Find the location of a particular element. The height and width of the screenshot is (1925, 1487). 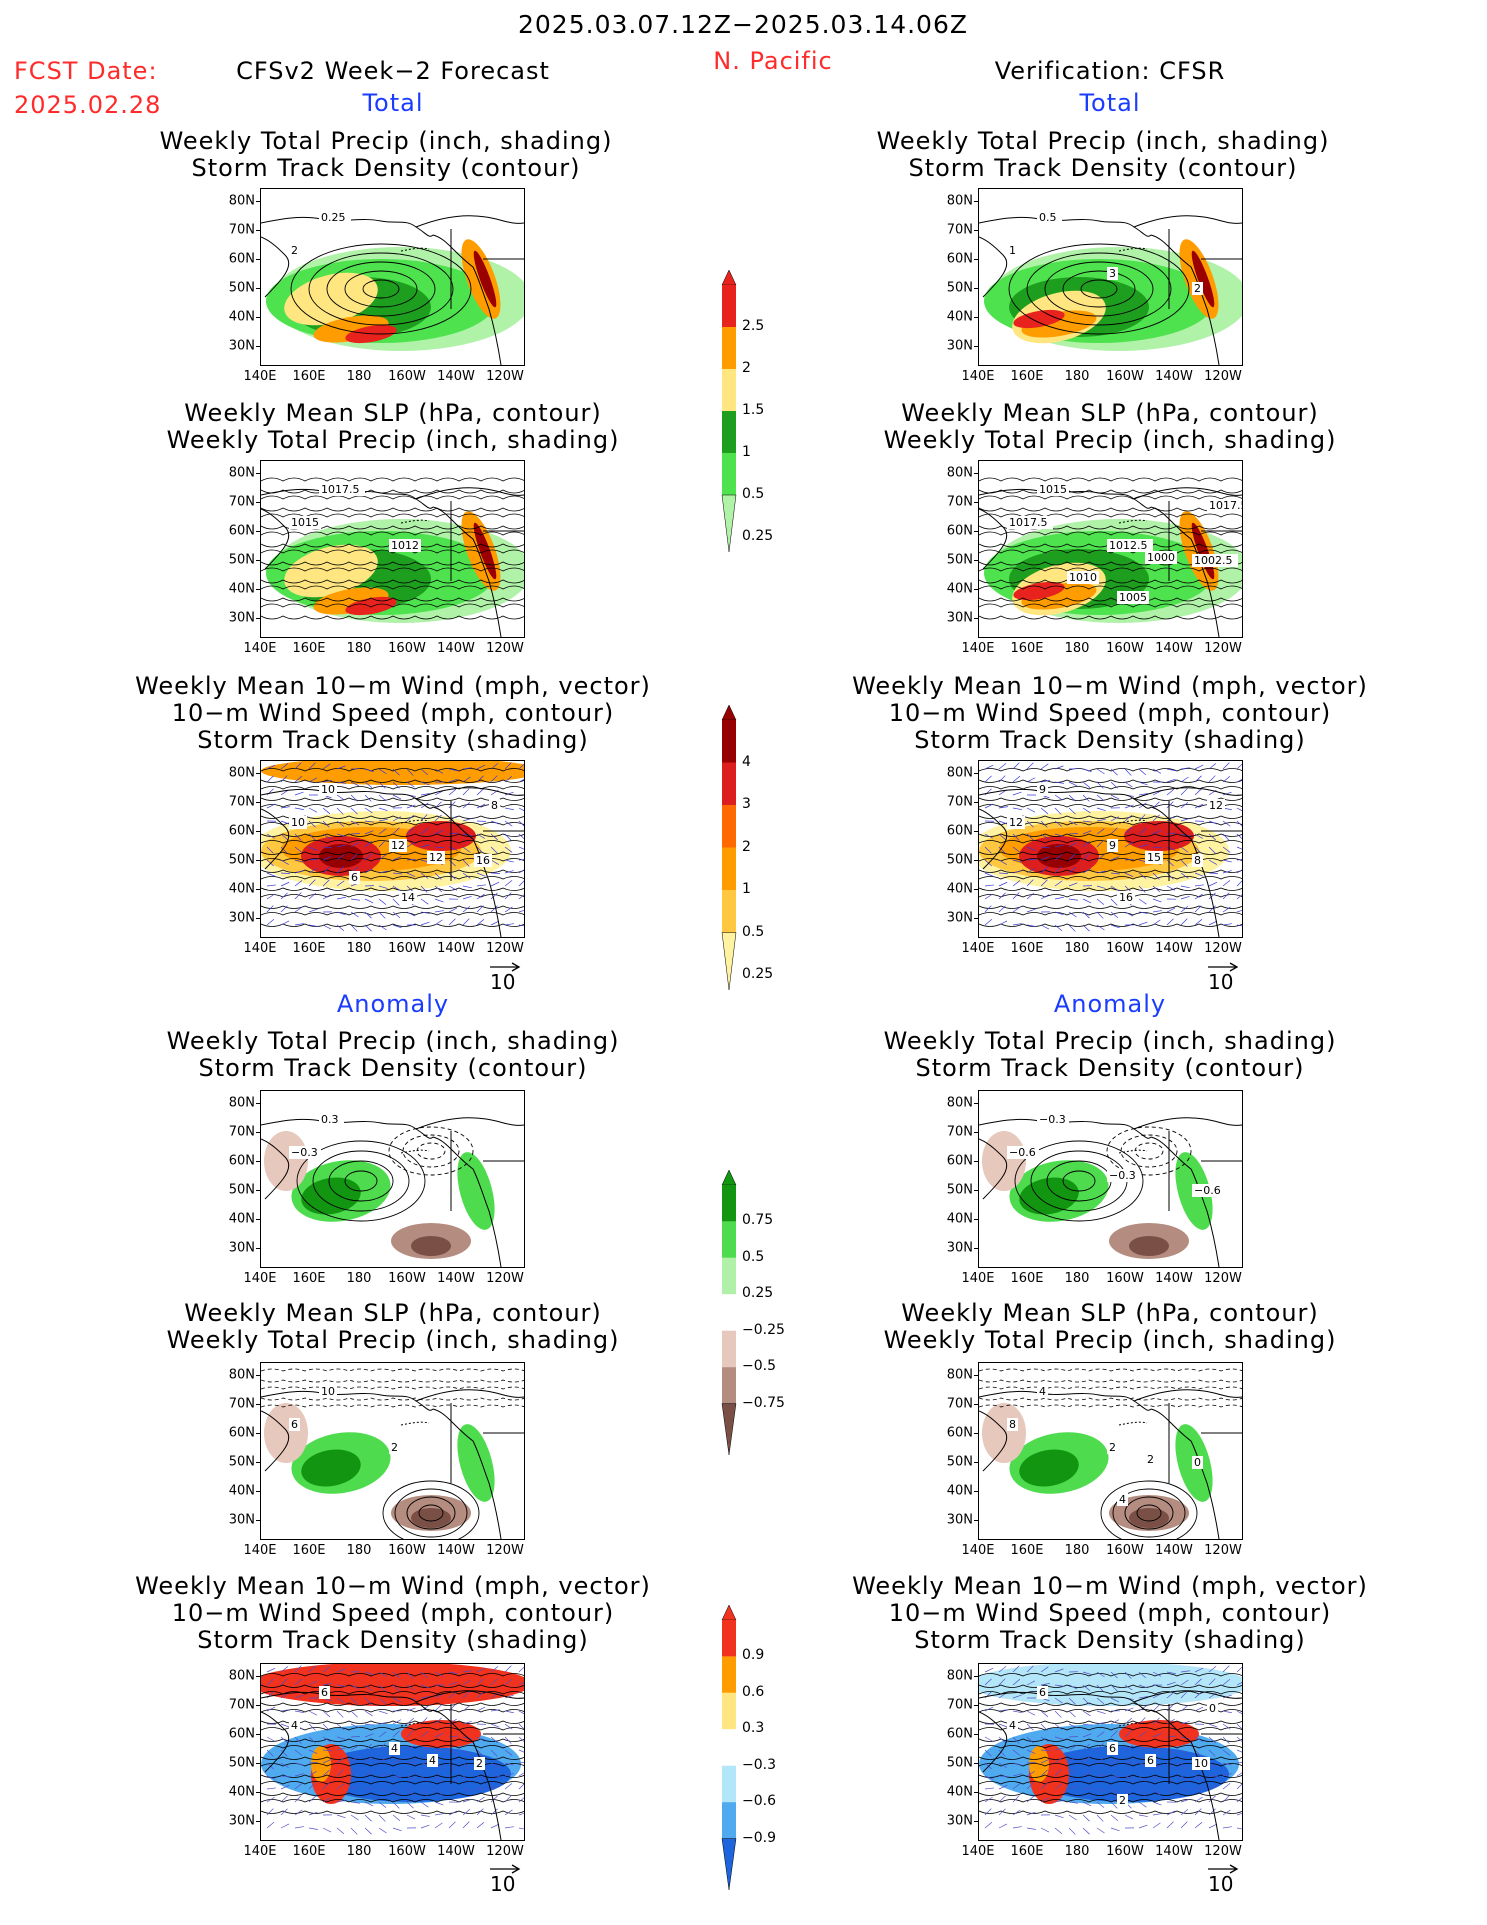

contour-label: 1 is located at coordinates (1012, 250).